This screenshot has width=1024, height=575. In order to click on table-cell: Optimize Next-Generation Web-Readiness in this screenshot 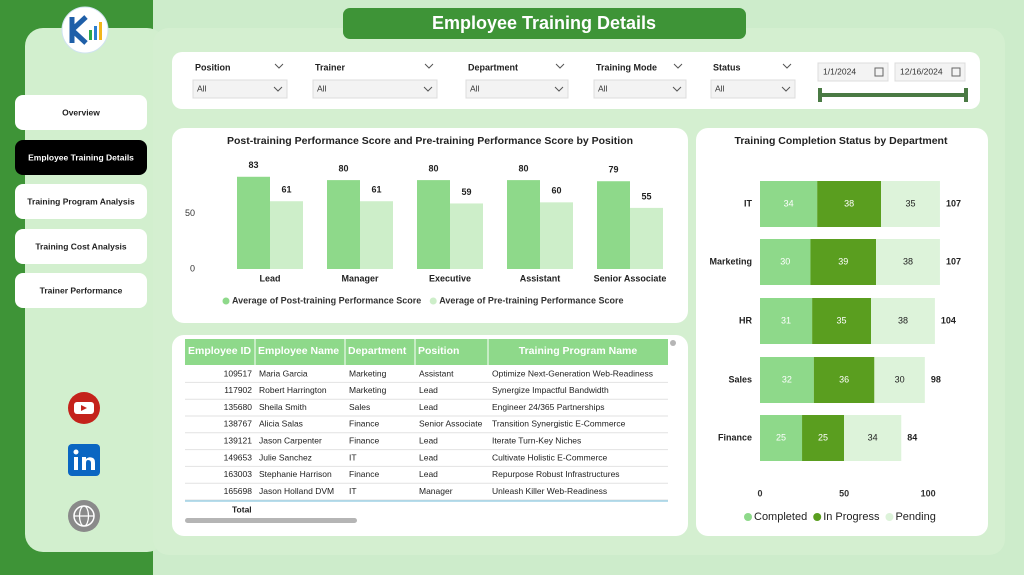, I will do `click(572, 373)`.